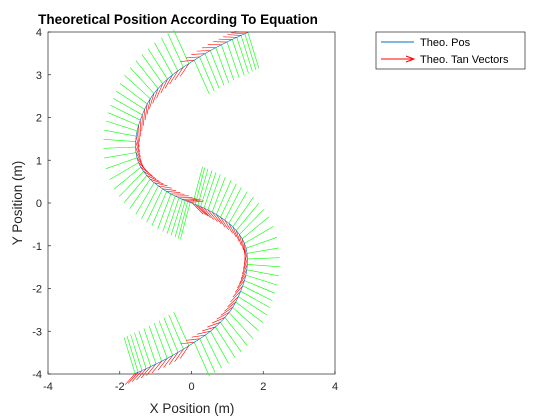  What do you see at coordinates (41, 204) in the screenshot?
I see `y-axis-ticks: -4 -3 -2 -1 0 1 2 3 4` at bounding box center [41, 204].